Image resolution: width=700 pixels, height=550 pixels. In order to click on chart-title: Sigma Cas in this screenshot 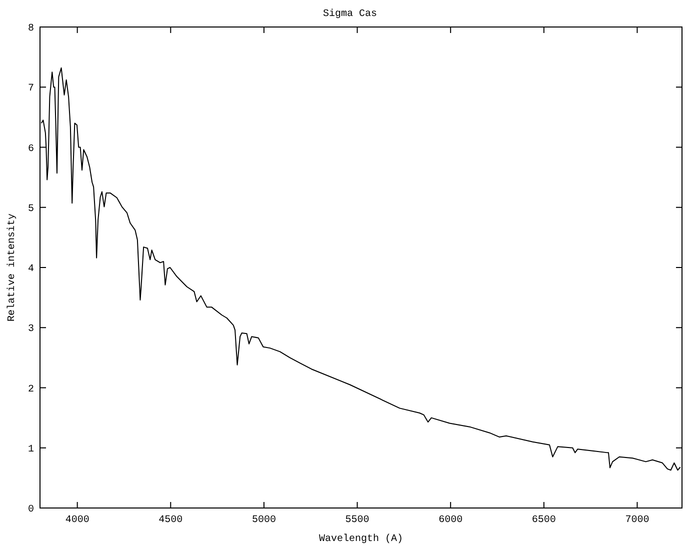, I will do `click(350, 14)`.